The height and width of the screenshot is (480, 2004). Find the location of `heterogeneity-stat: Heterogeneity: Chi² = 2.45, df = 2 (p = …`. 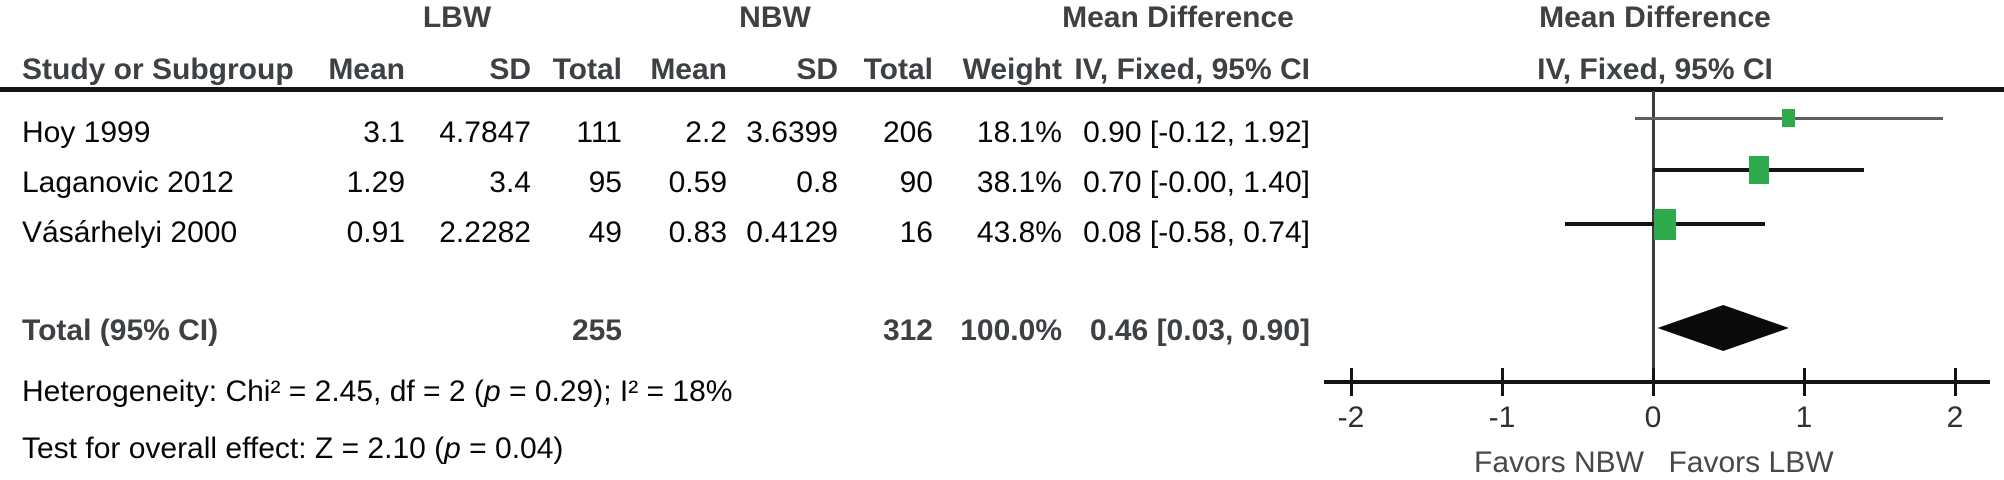

heterogeneity-stat: Heterogeneity: Chi² = 2.45, df = 2 (p = … is located at coordinates (377, 392).